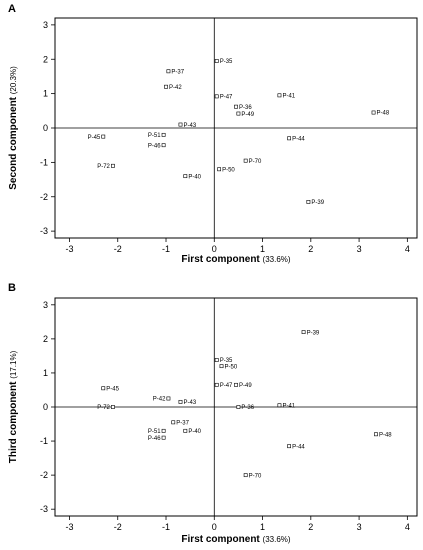 This screenshot has height=550, width=423. I want to click on point-label: P-42, so click(159, 400).